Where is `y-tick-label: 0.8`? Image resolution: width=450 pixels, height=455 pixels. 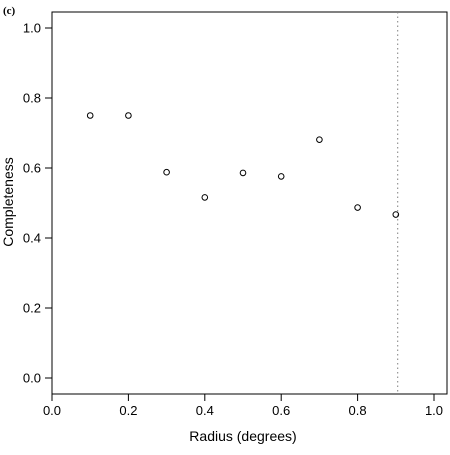 y-tick-label: 0.8 is located at coordinates (32, 98).